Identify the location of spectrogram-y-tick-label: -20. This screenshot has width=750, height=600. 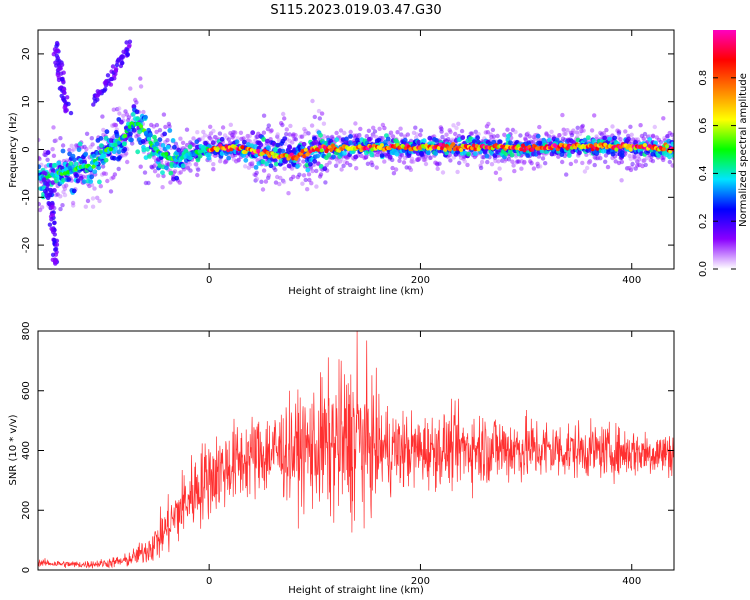
(26, 245).